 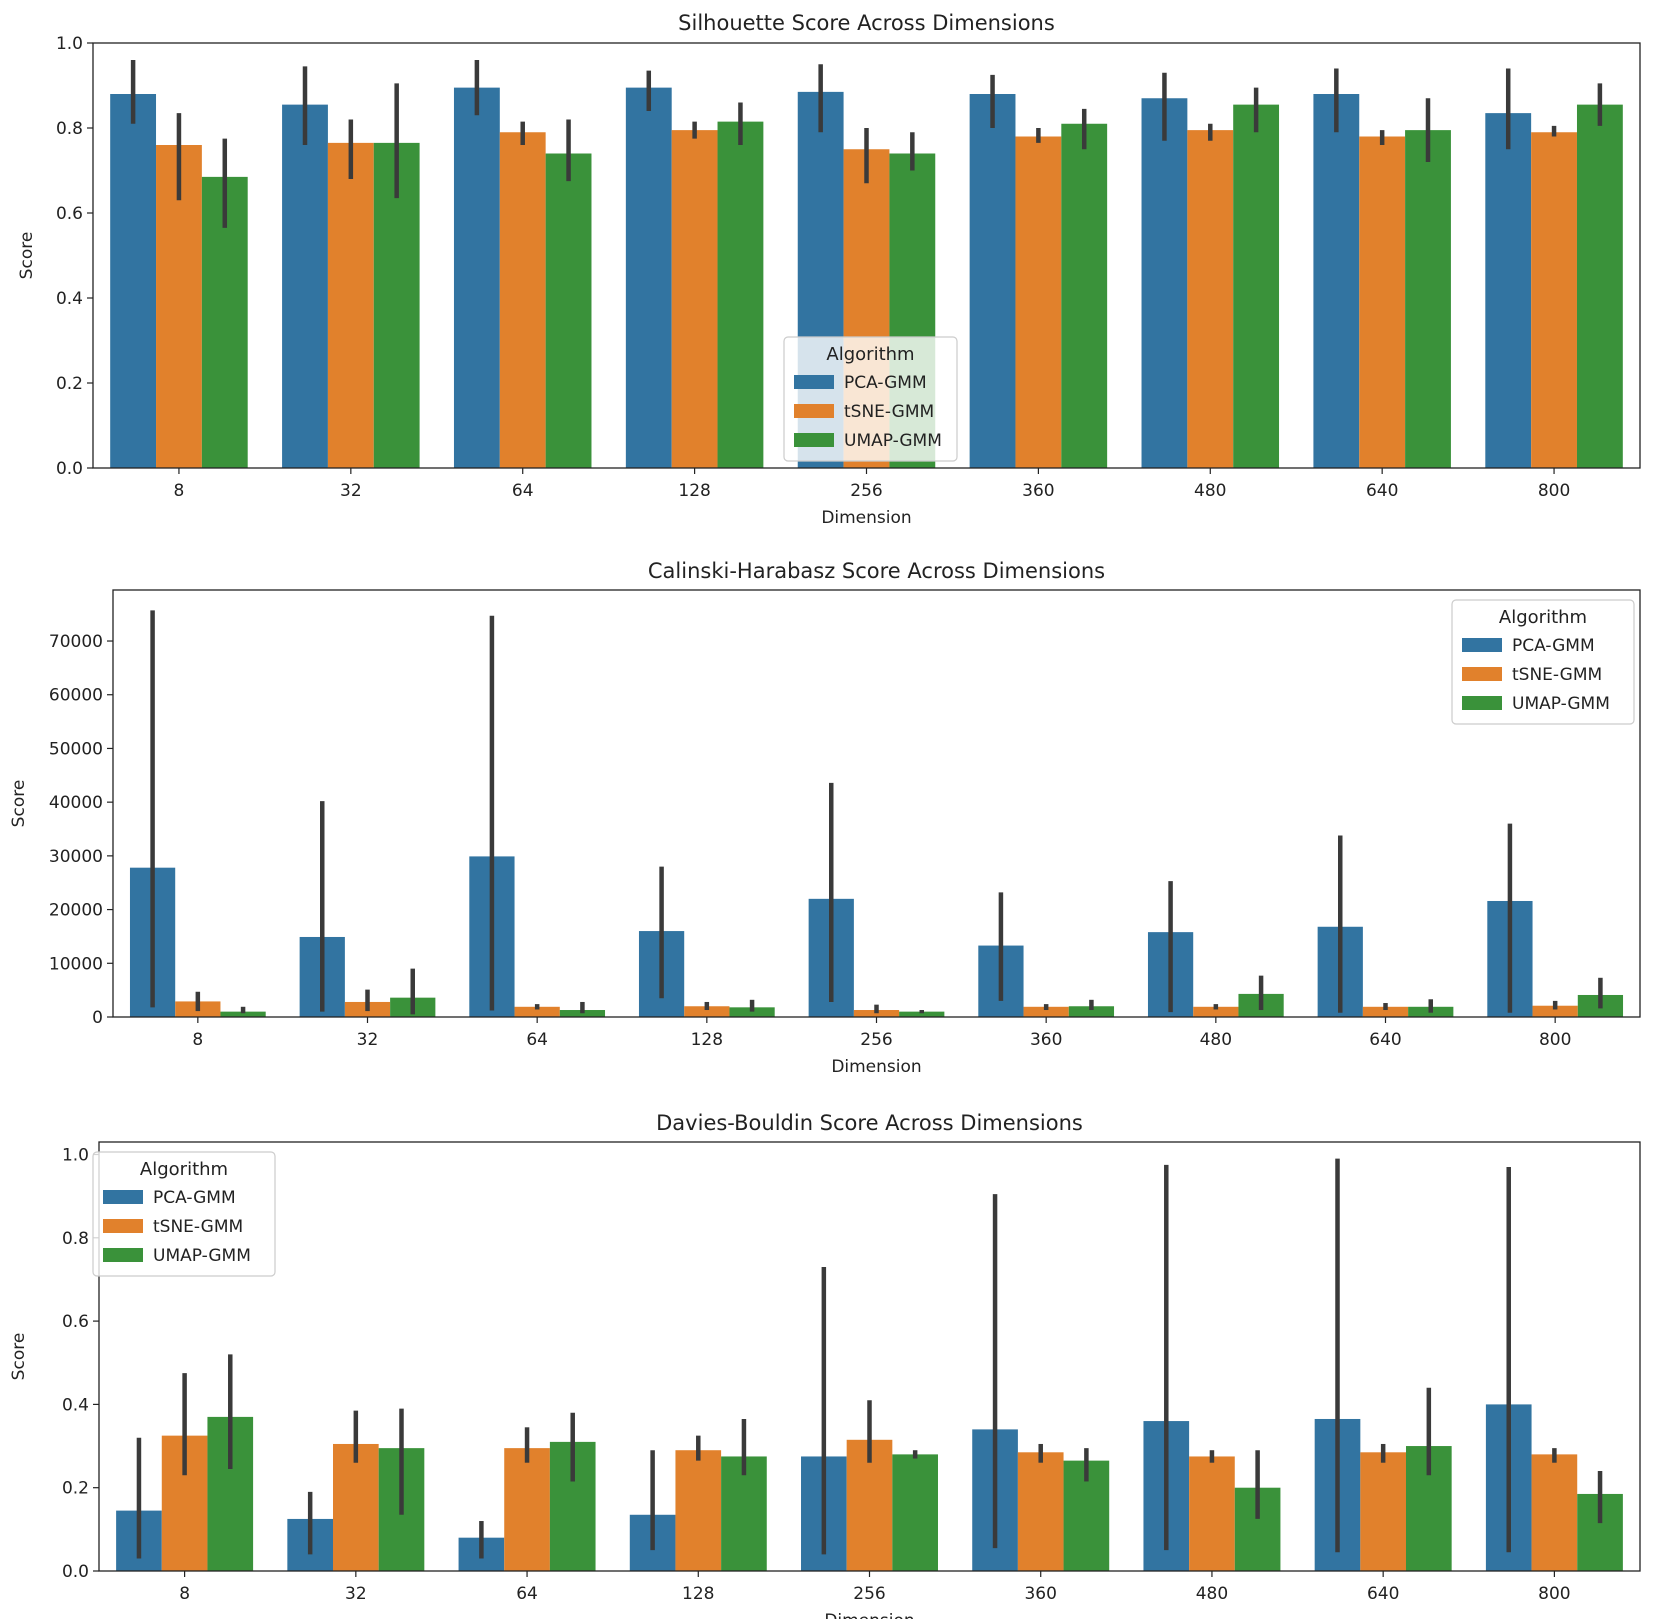 I want to click on y-tick-label: 30000, so click(x=76, y=857).